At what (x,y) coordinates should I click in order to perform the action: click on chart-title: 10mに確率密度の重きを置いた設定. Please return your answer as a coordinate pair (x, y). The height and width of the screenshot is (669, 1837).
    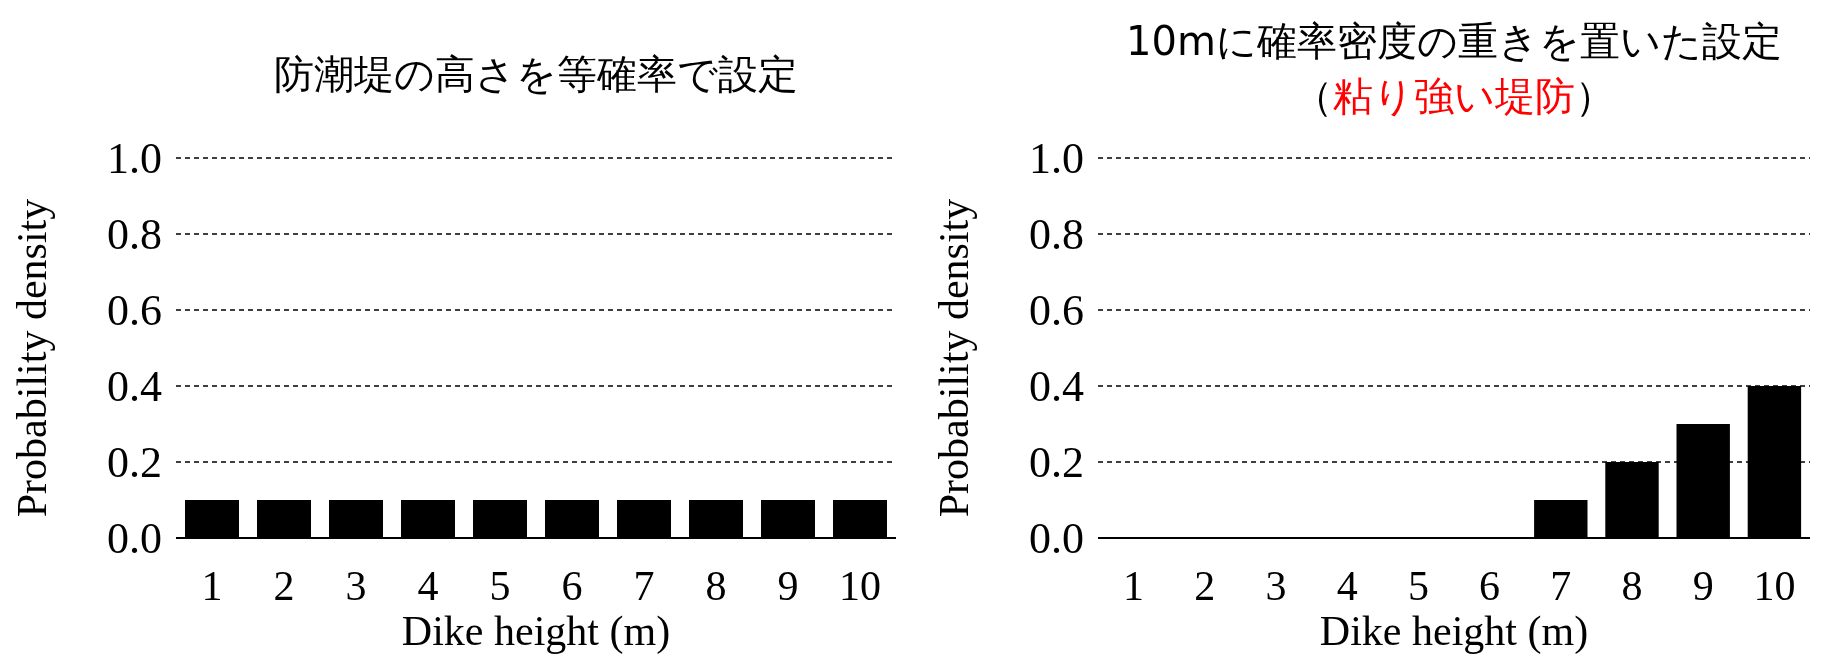
    Looking at the image, I should click on (1454, 41).